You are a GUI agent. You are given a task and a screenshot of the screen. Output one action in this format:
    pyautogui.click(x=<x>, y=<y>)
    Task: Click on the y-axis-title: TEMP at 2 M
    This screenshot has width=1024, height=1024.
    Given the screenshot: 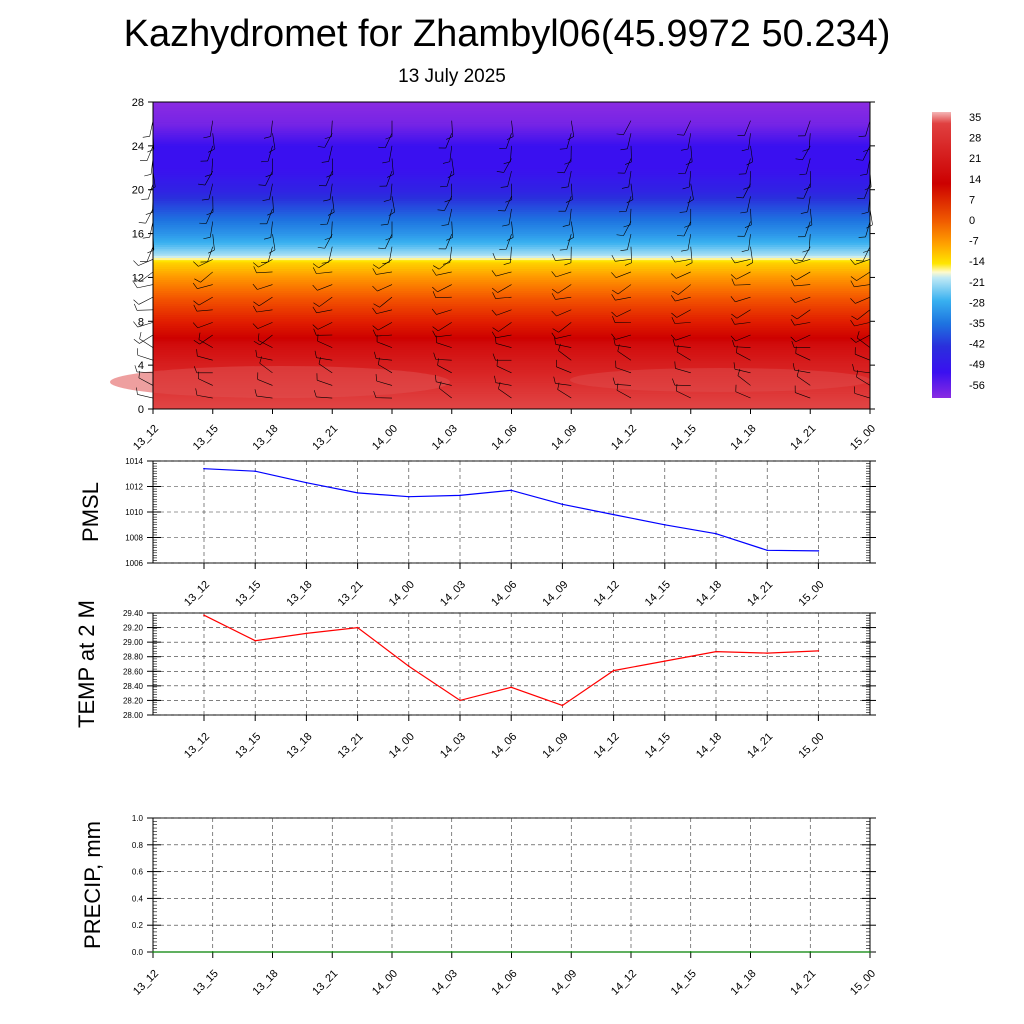 What is the action you would take?
    pyautogui.click(x=86, y=664)
    